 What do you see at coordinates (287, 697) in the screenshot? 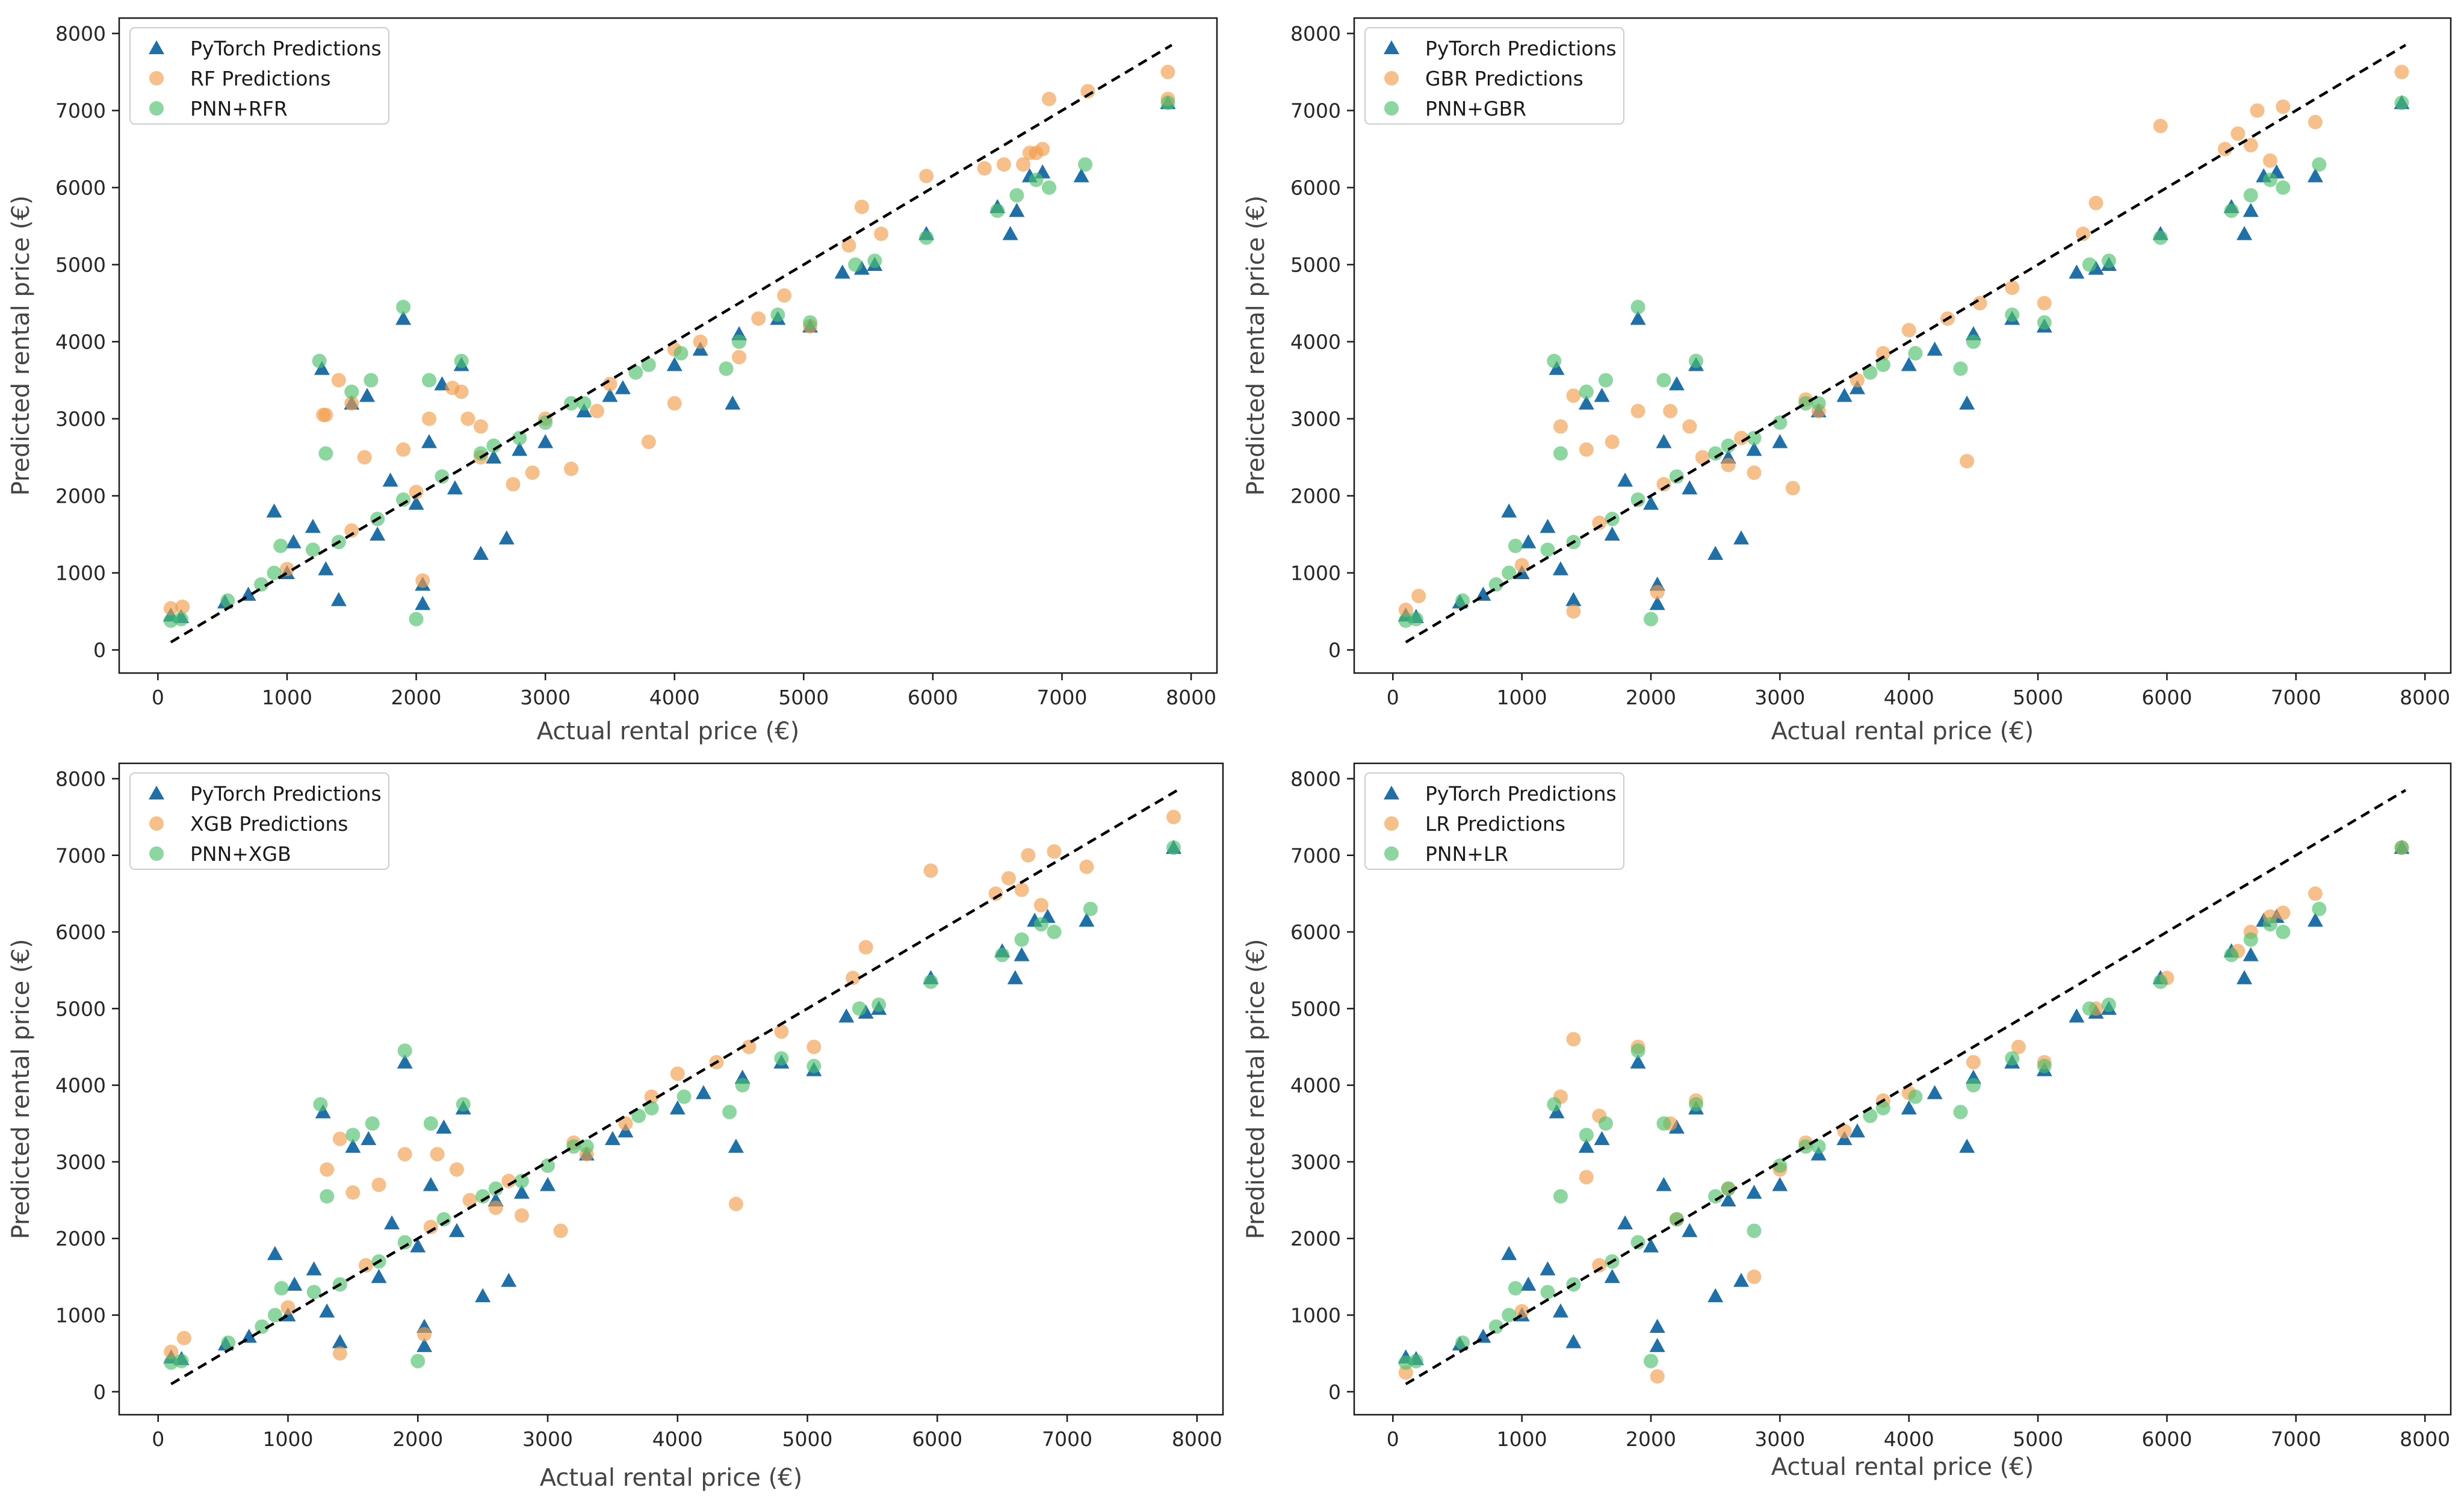
I see `x-tick-label: 1000` at bounding box center [287, 697].